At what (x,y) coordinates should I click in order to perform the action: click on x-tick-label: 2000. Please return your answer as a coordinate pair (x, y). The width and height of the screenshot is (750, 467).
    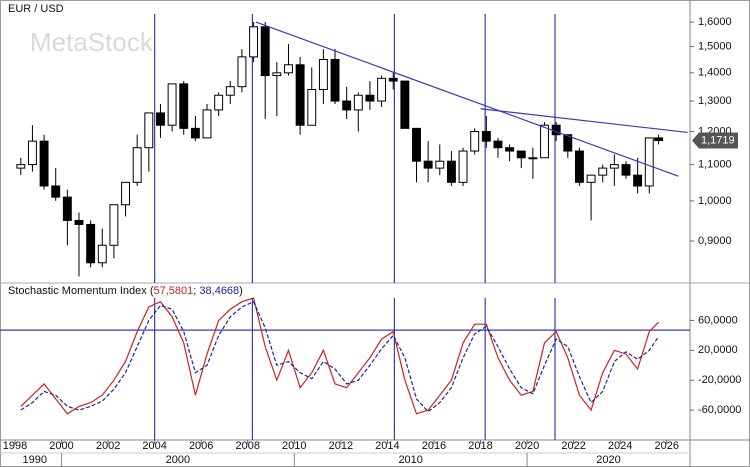
    Looking at the image, I should click on (61, 446).